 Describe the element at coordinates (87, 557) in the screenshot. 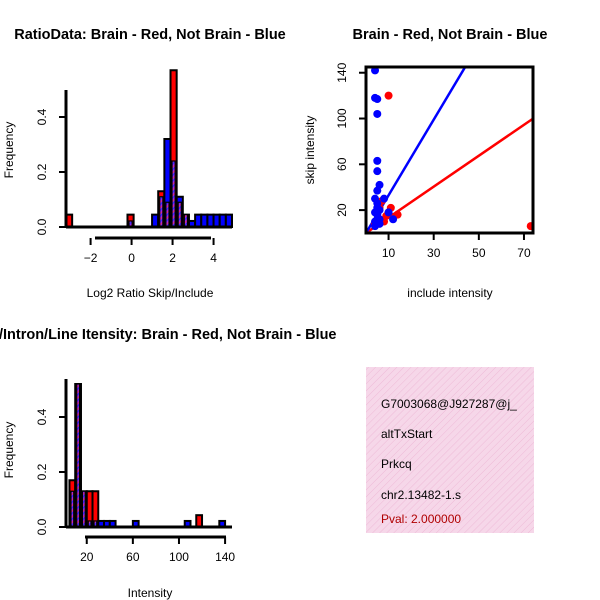

I see `intensity-histogram-x-tick-label: 20` at that location.